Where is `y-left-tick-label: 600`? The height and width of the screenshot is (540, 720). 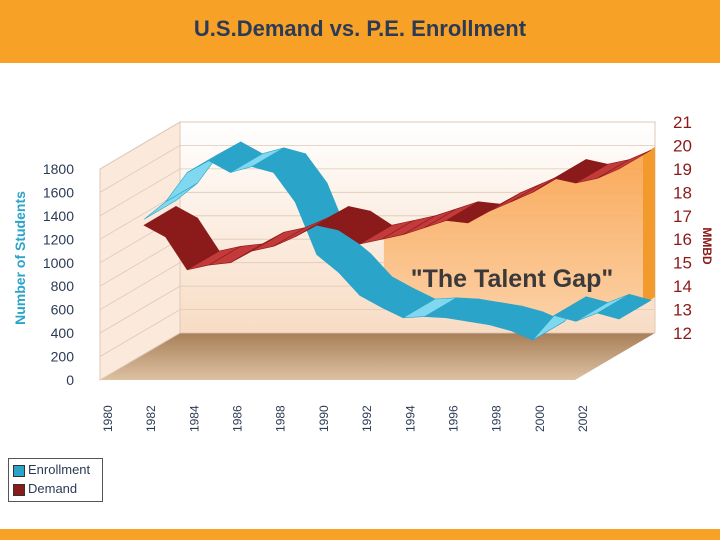
y-left-tick-label: 600 is located at coordinates (63, 310).